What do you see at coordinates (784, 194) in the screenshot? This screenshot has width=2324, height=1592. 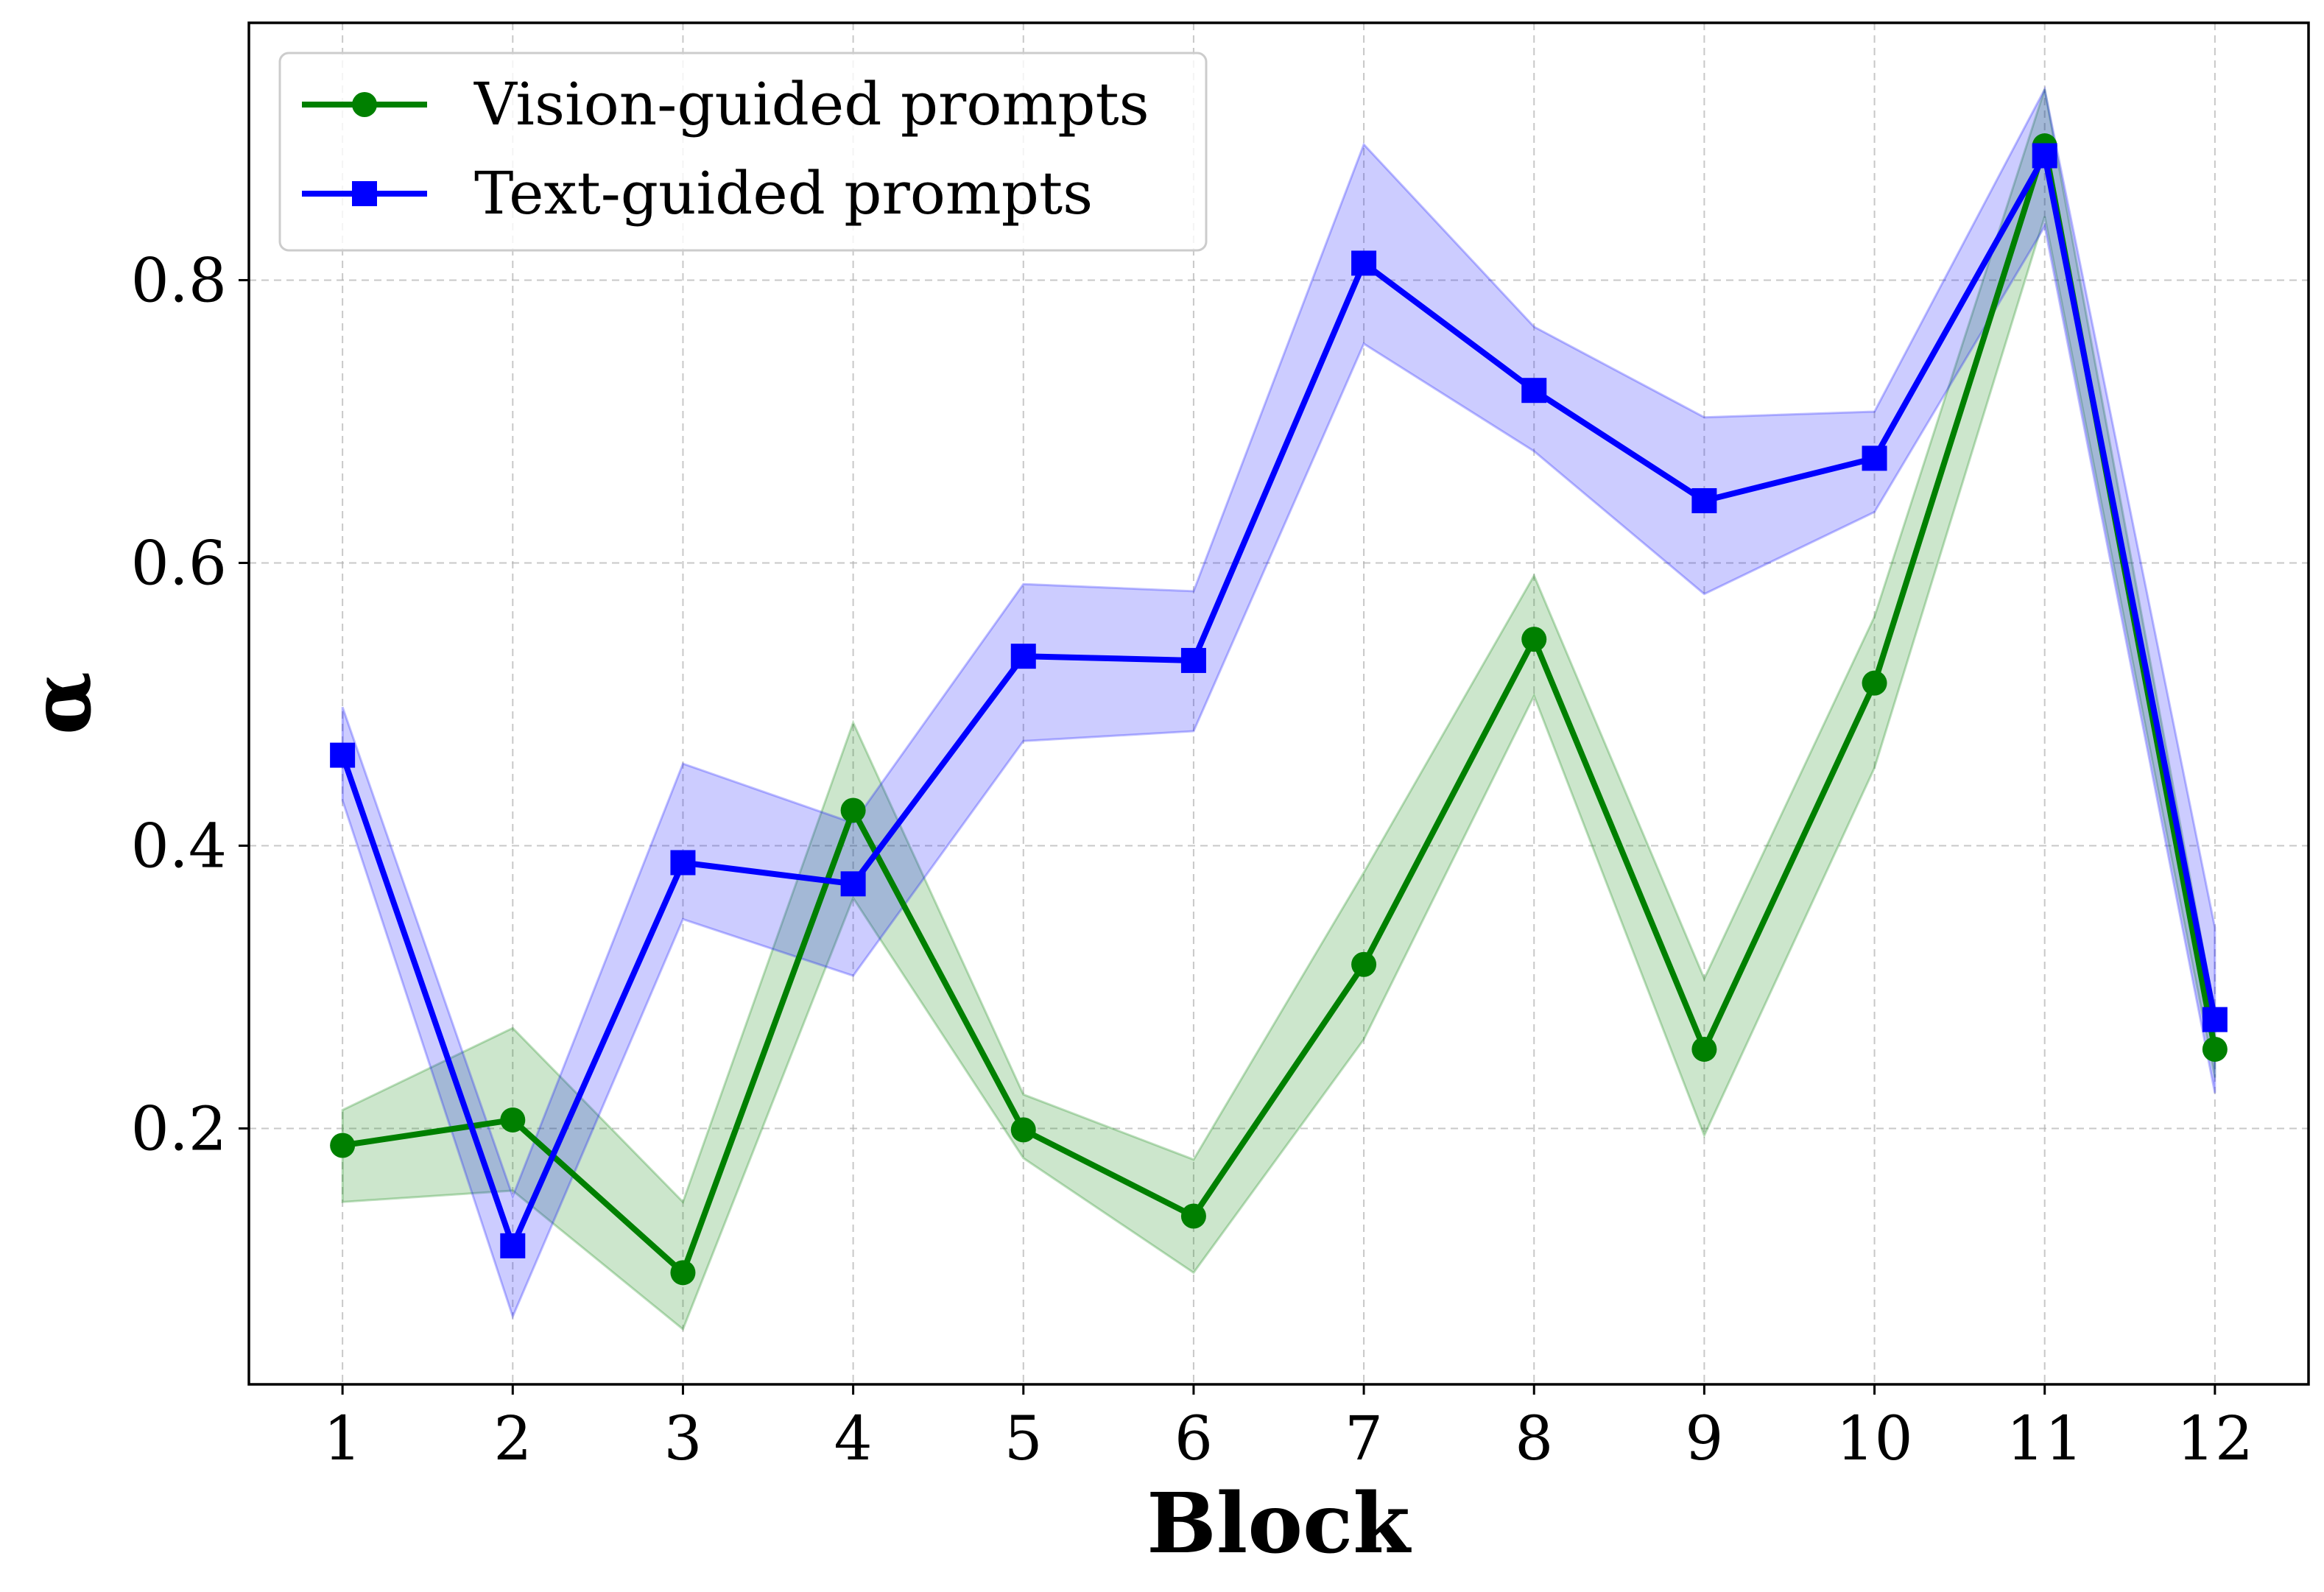 I see `legend-label-2: Text-guided prompts` at bounding box center [784, 194].